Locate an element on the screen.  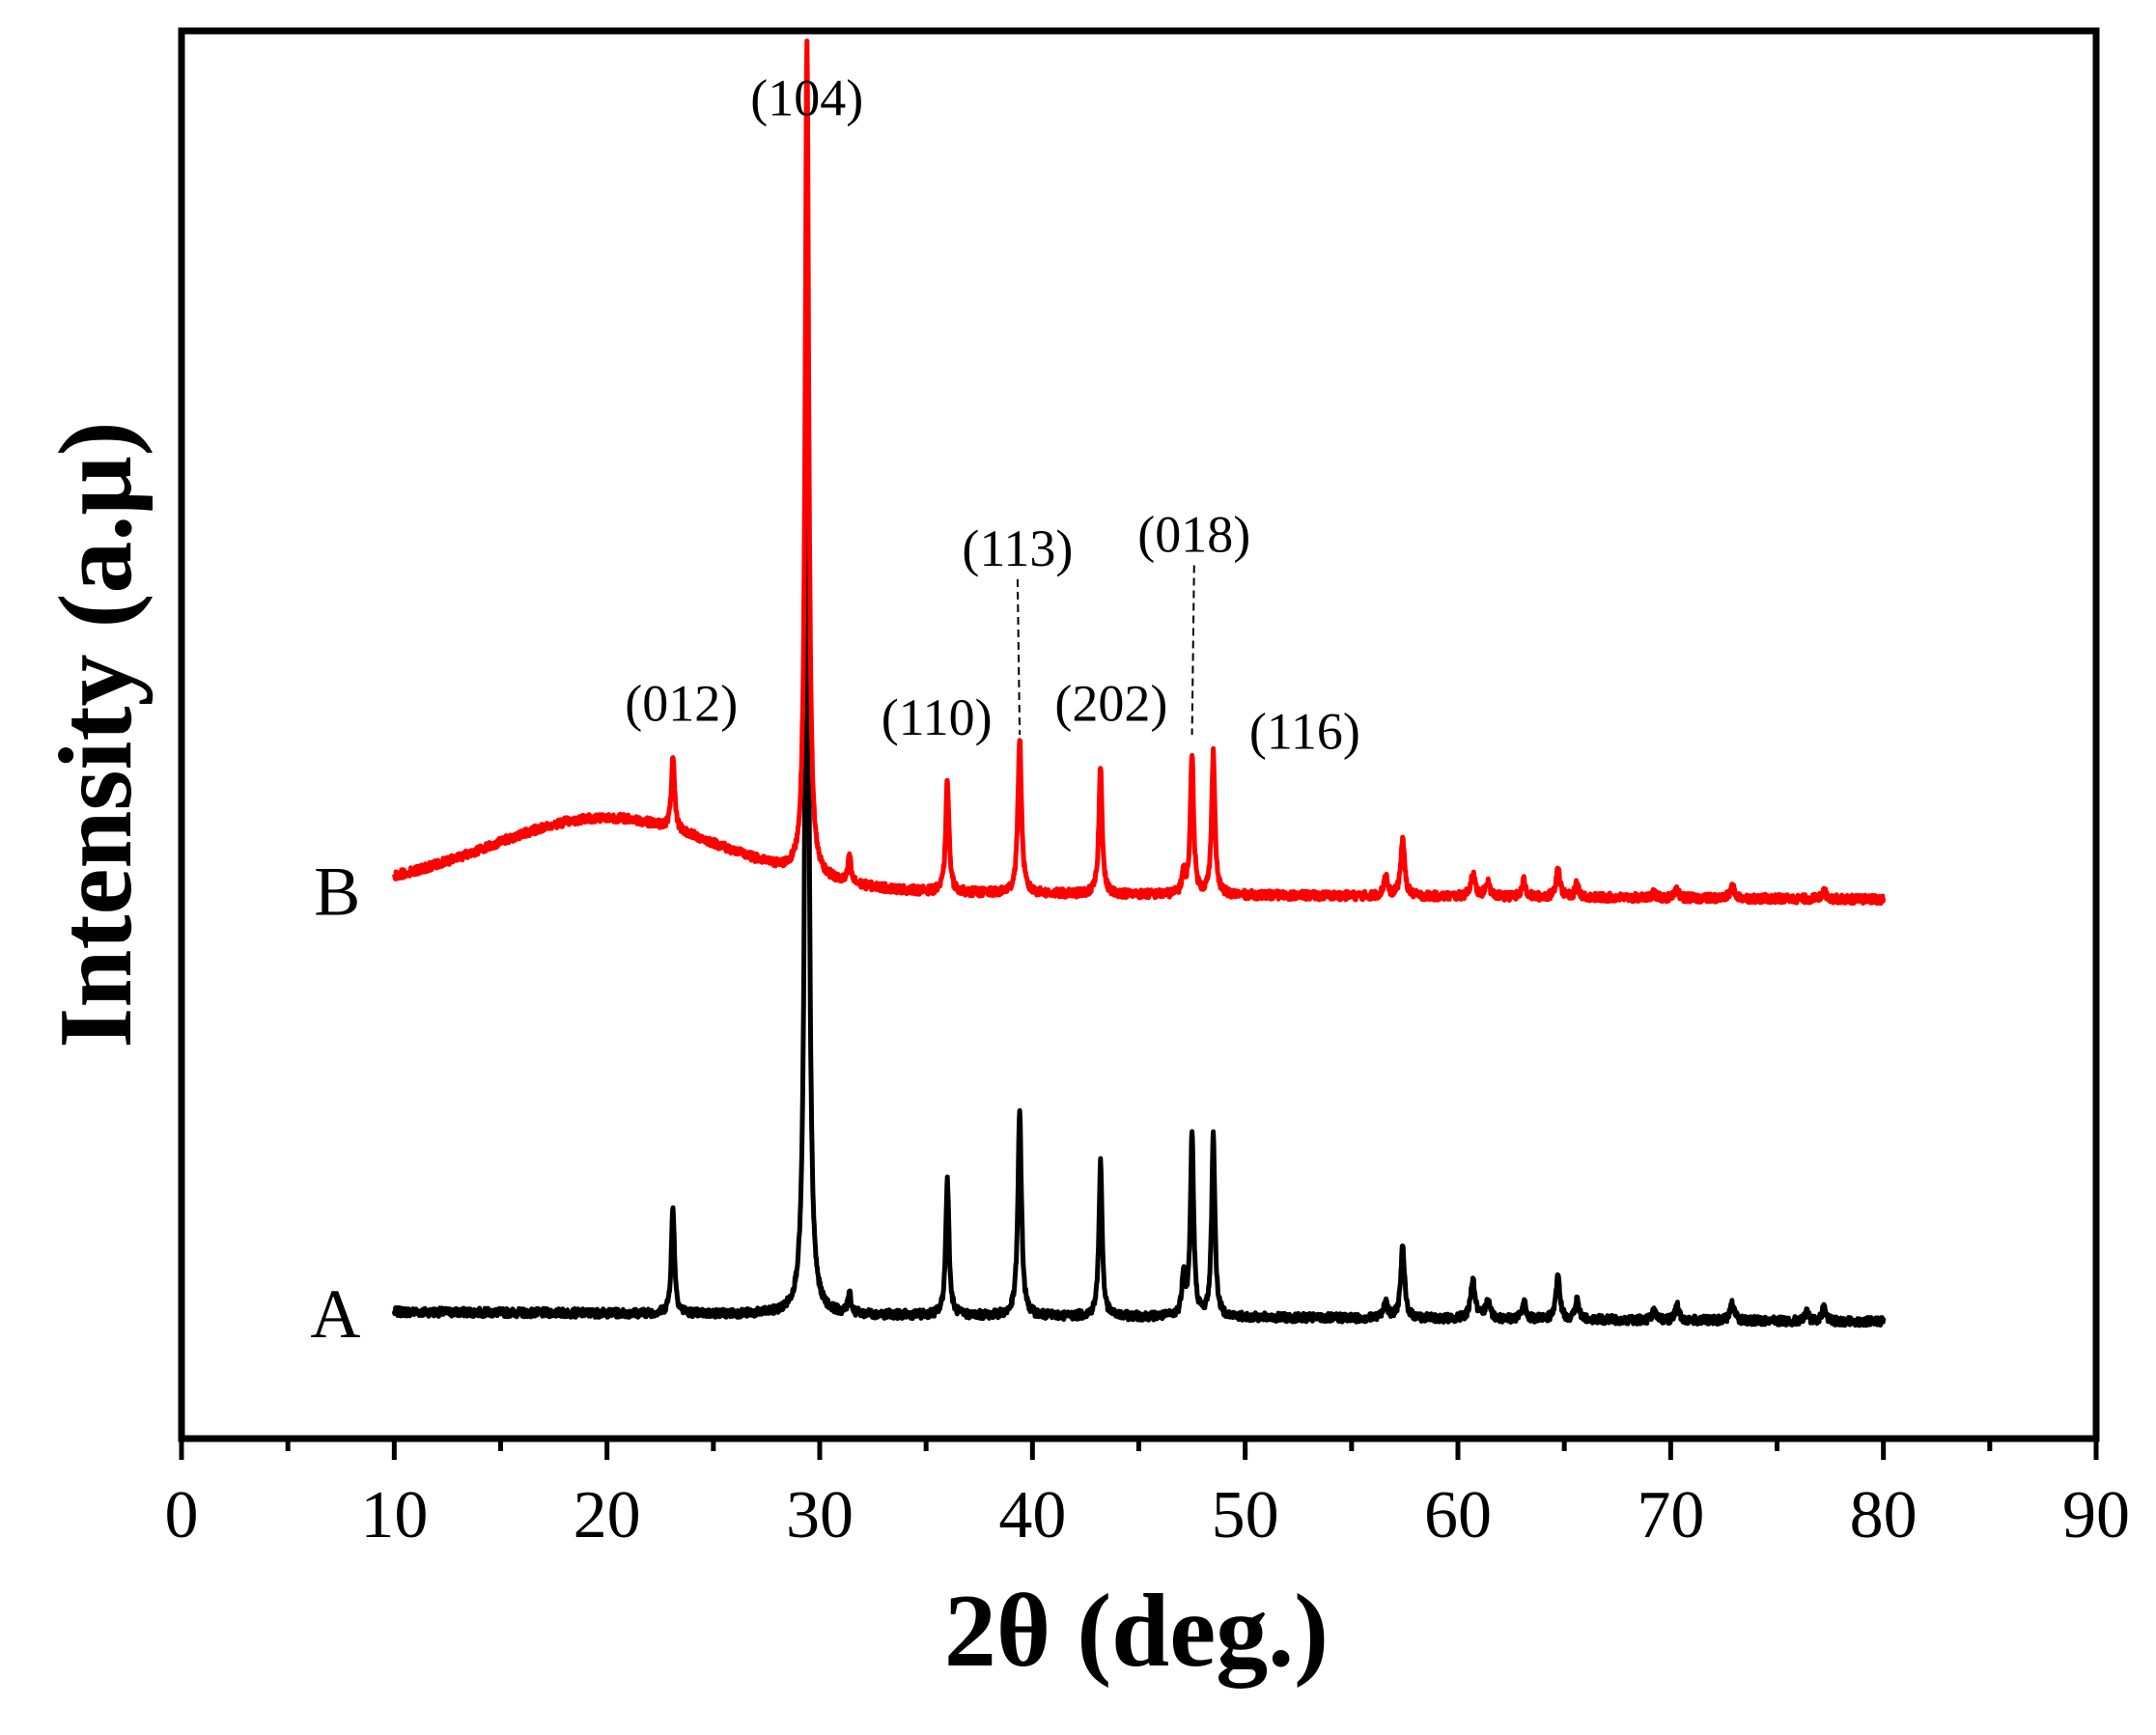
x-tick-label: 80 is located at coordinates (1884, 1515).